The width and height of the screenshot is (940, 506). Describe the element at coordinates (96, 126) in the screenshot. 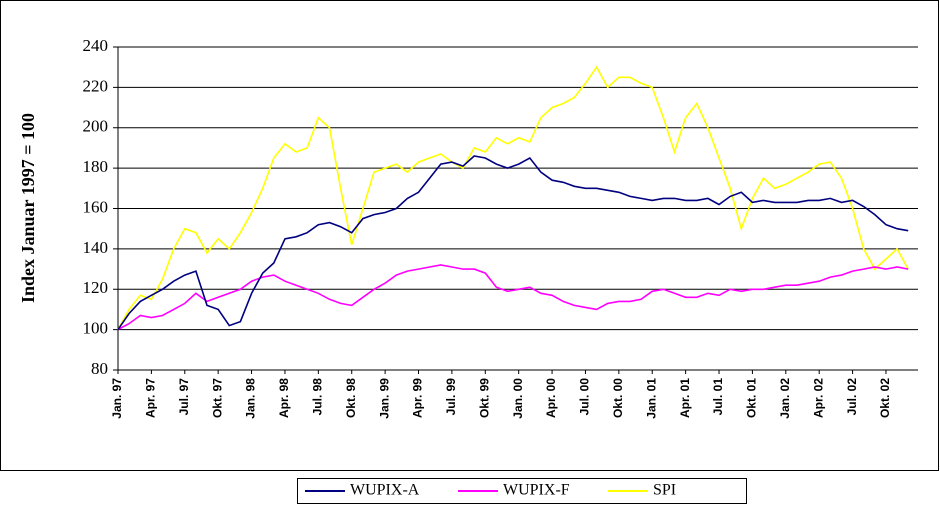

I see `y-tick-label: 200` at that location.